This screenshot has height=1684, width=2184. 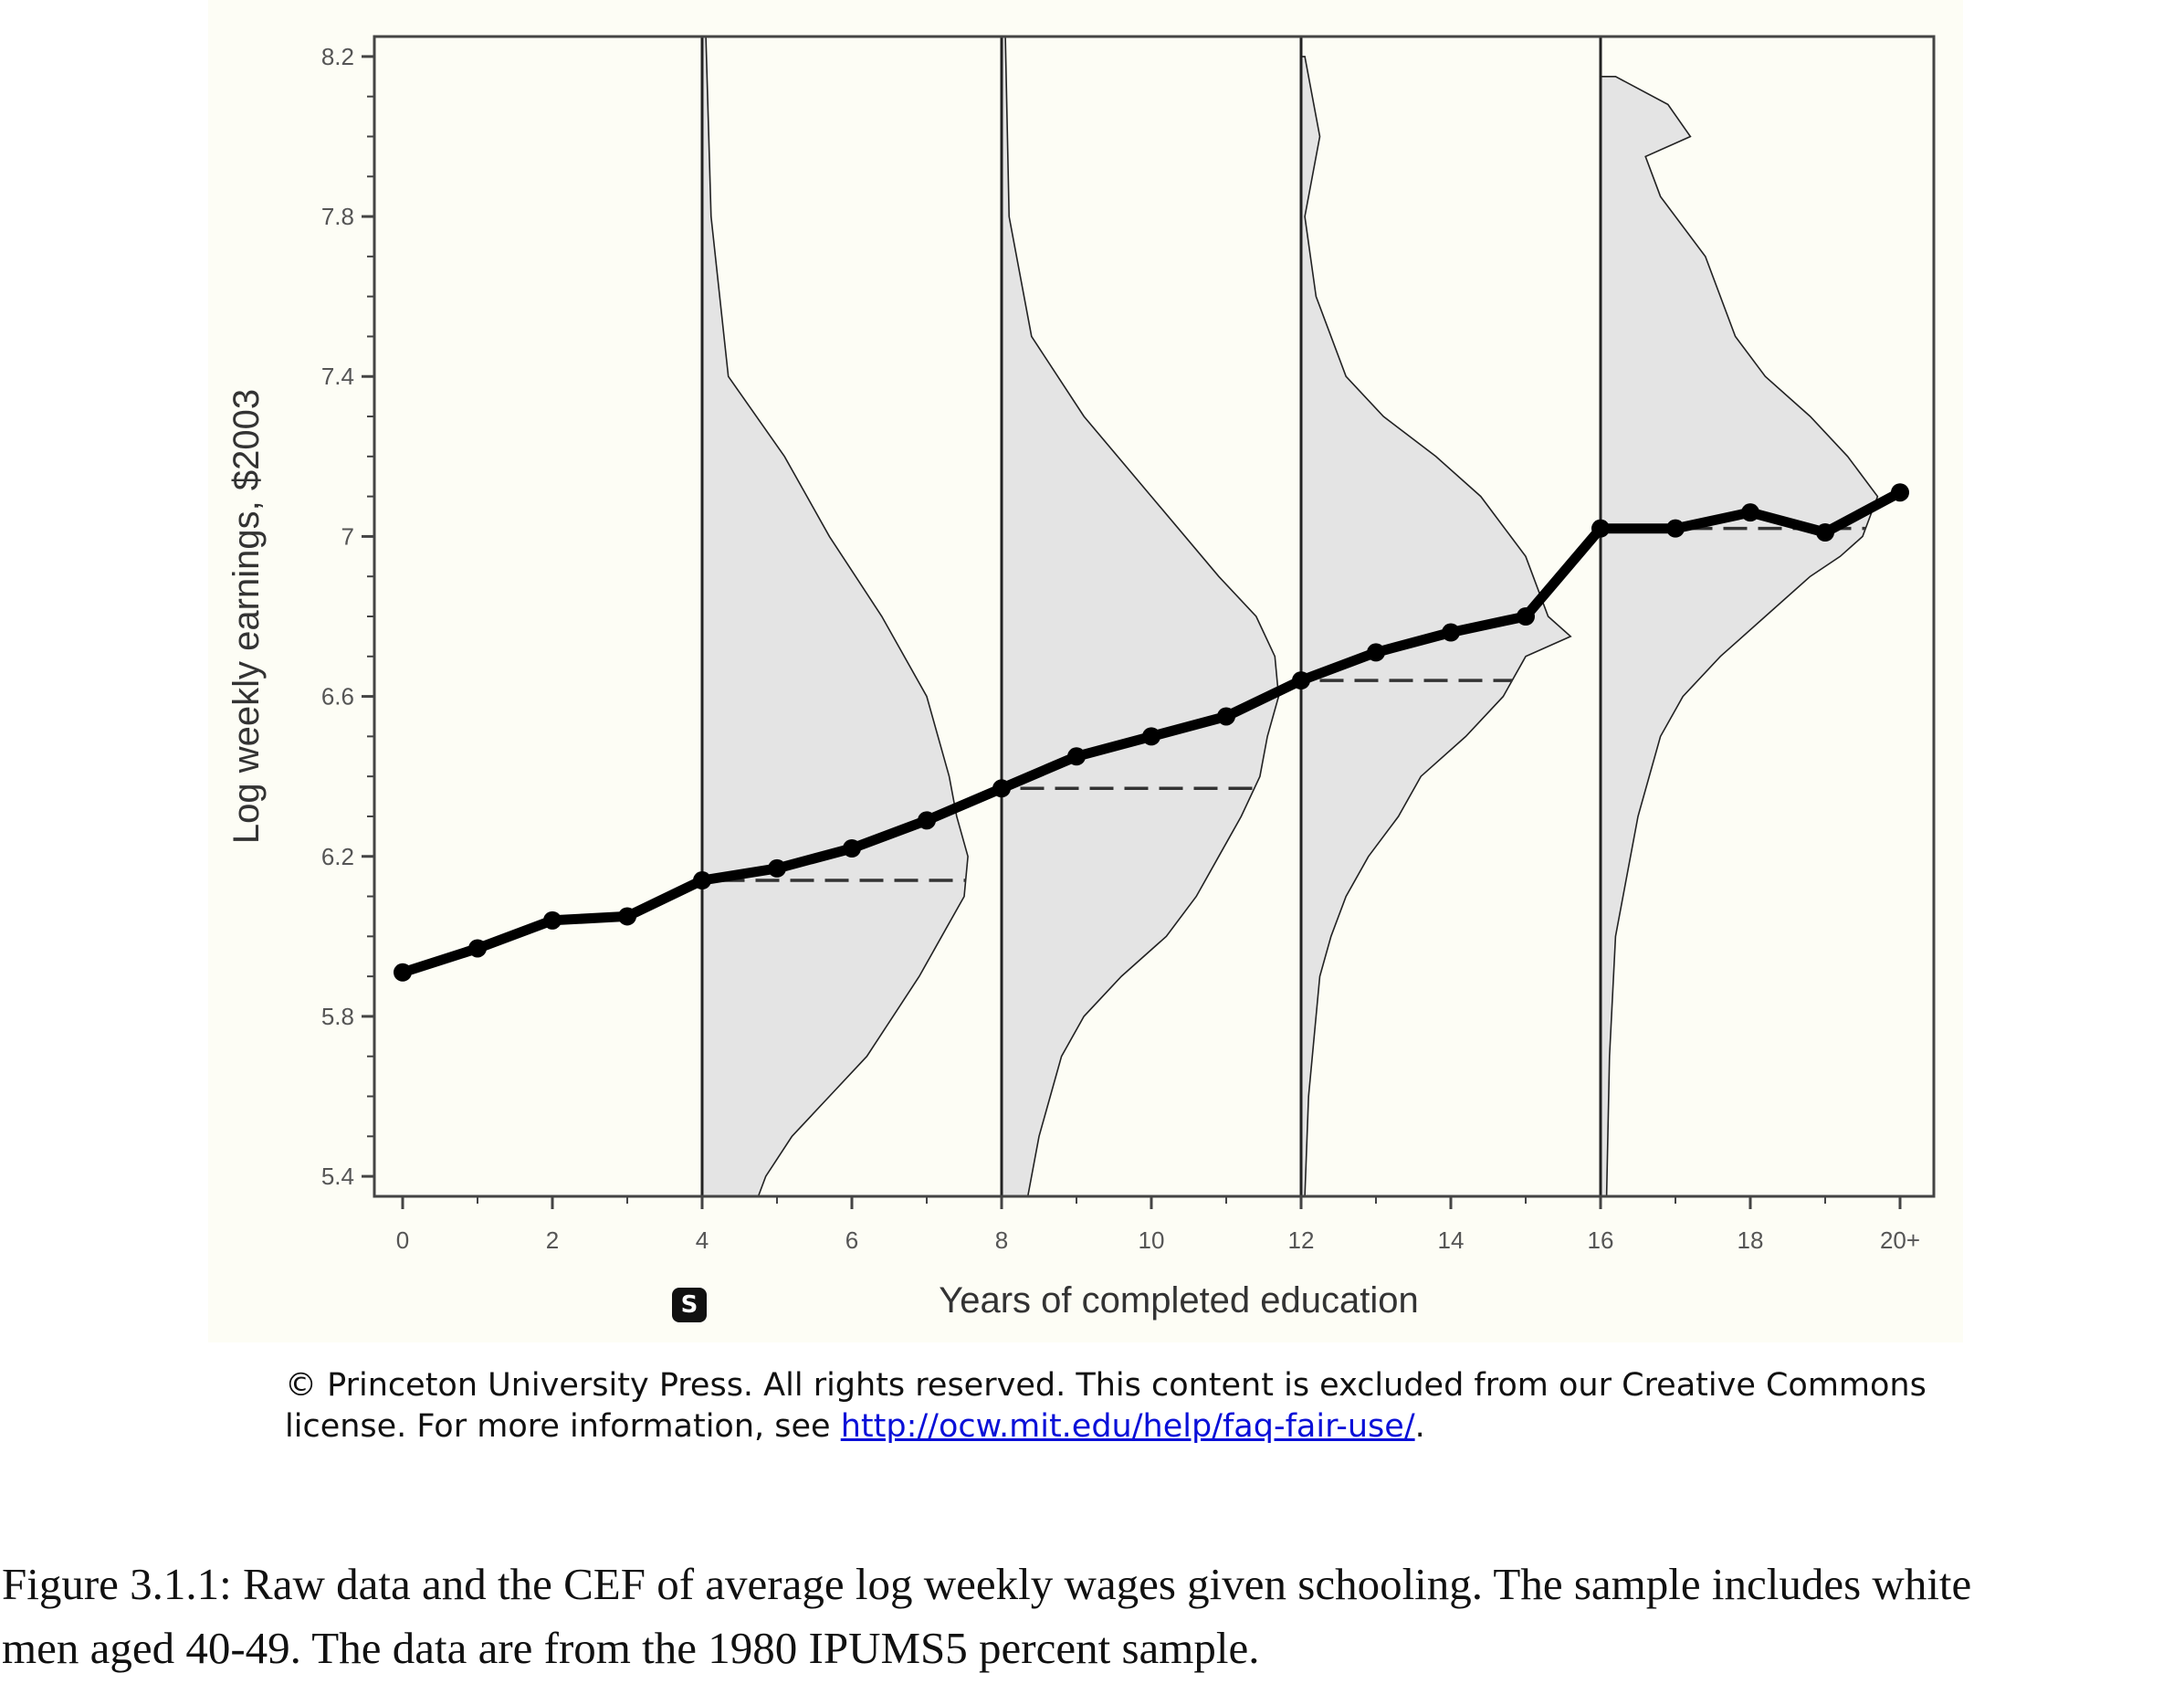 I want to click on x-tick-label: 16, so click(x=1601, y=1240).